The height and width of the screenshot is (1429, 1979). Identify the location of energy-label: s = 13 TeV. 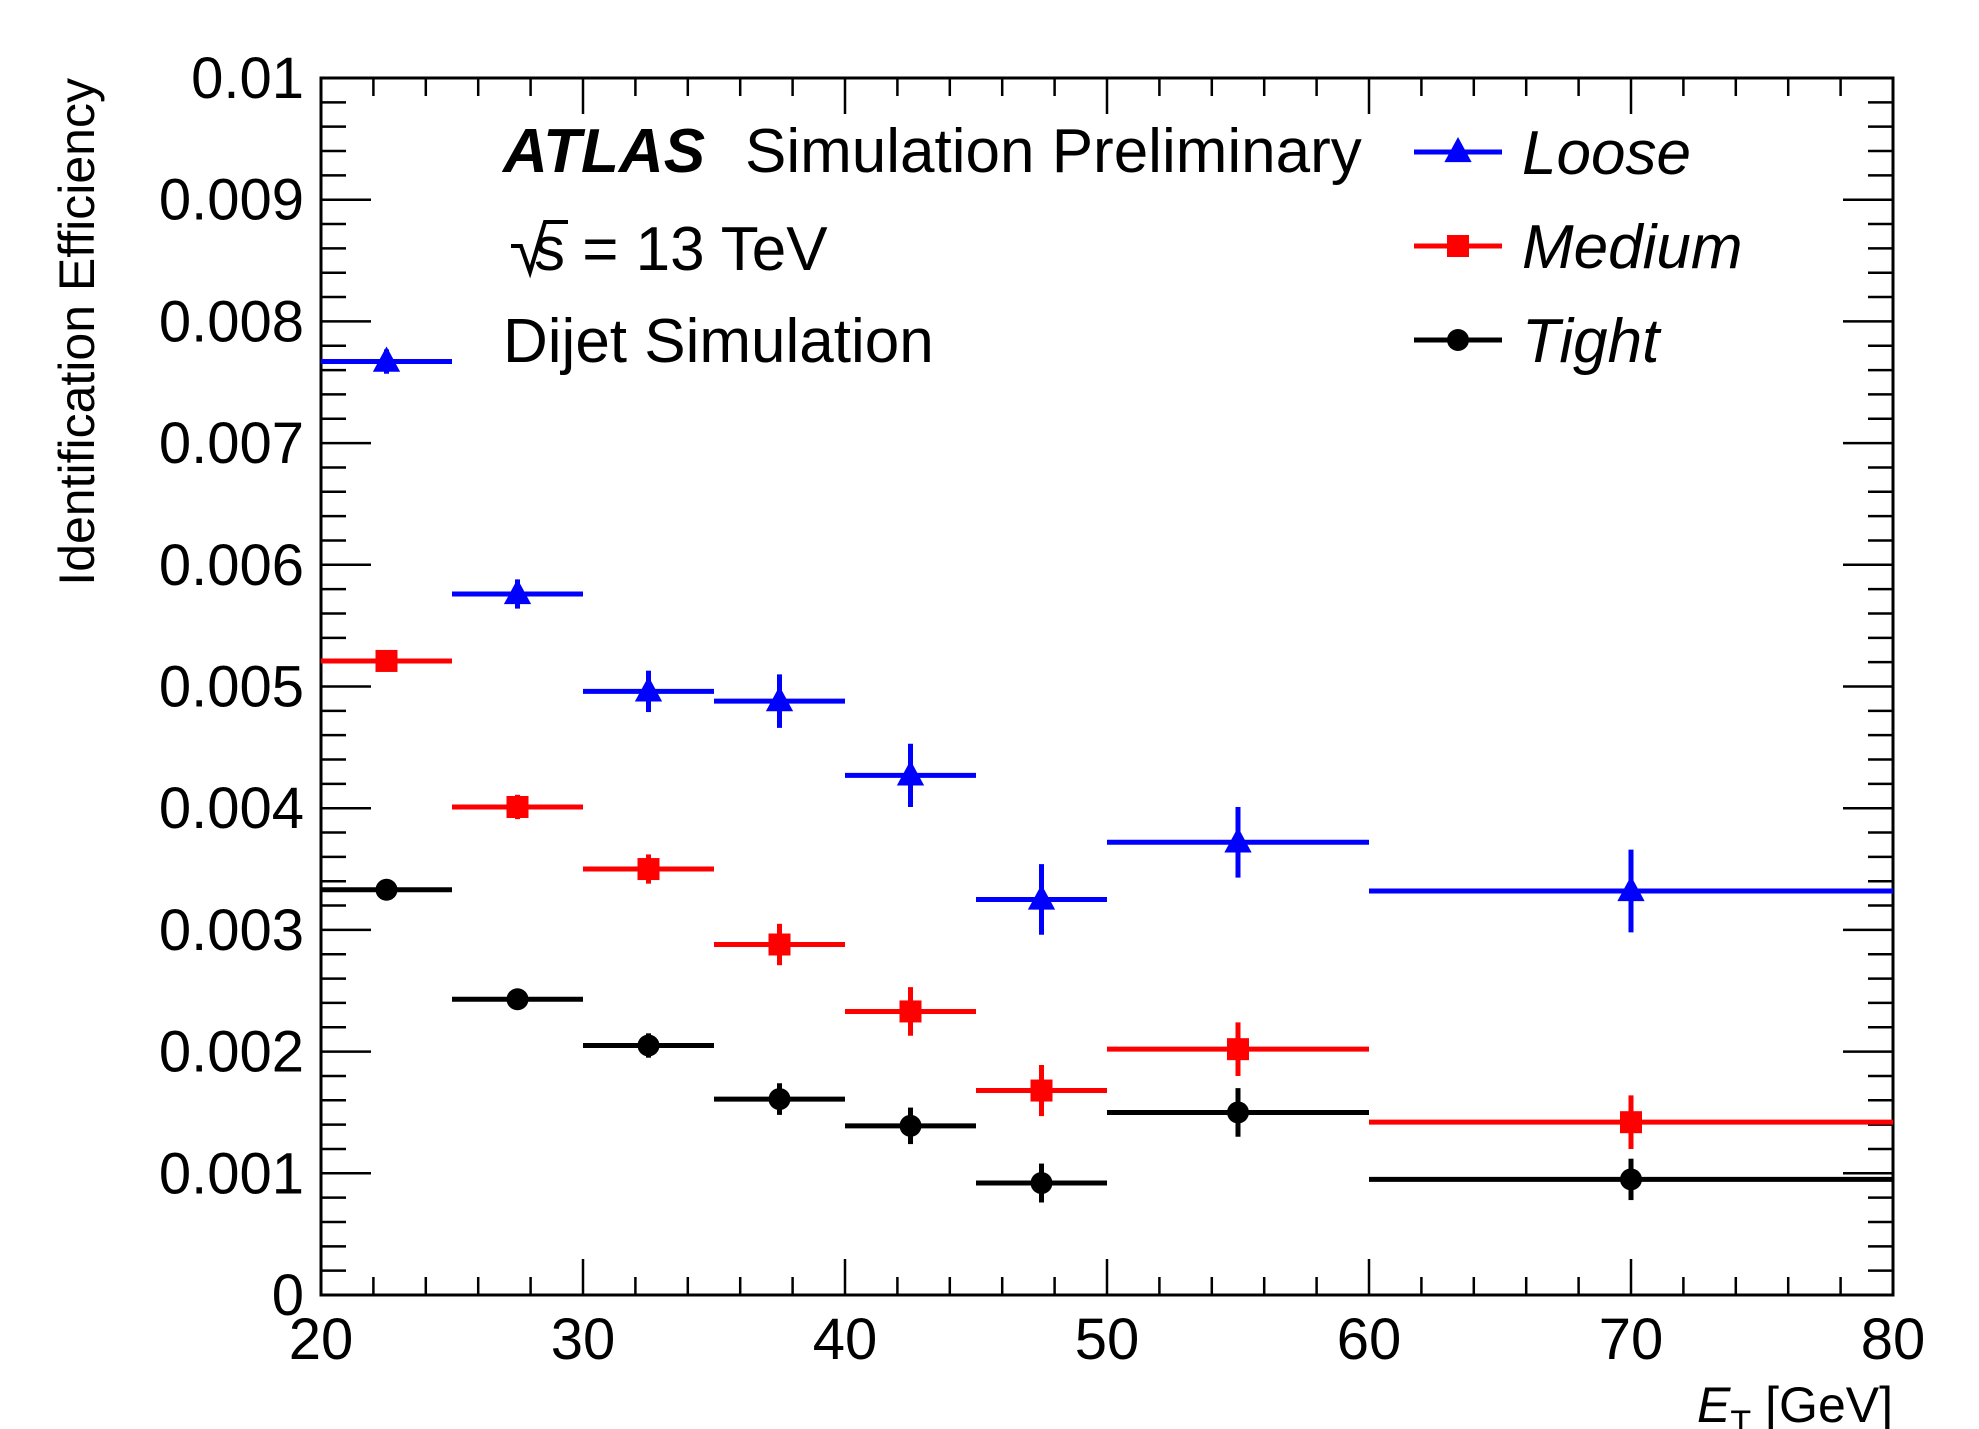
(669, 249).